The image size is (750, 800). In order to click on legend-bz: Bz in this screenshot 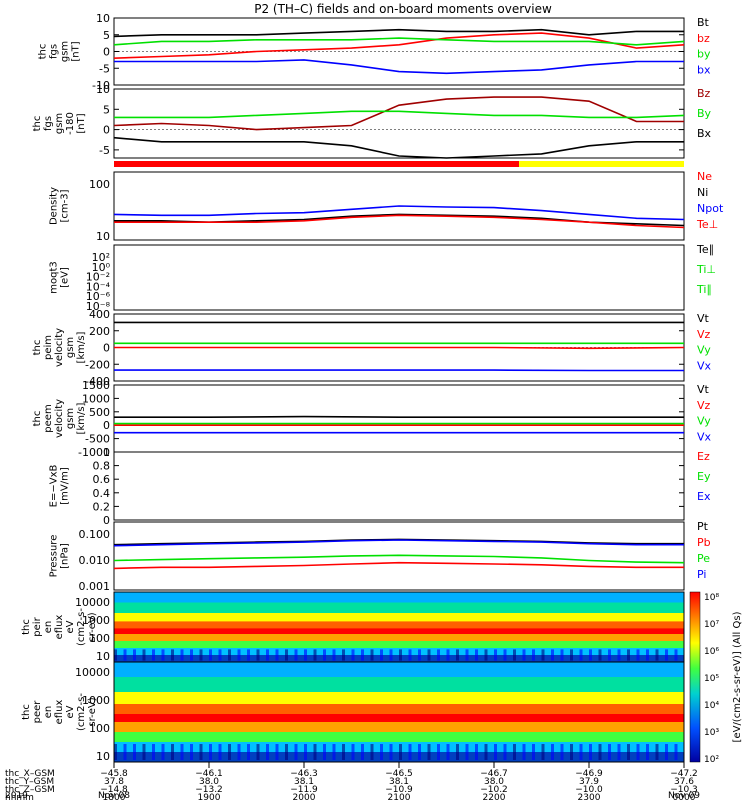, I will do `click(704, 93)`.